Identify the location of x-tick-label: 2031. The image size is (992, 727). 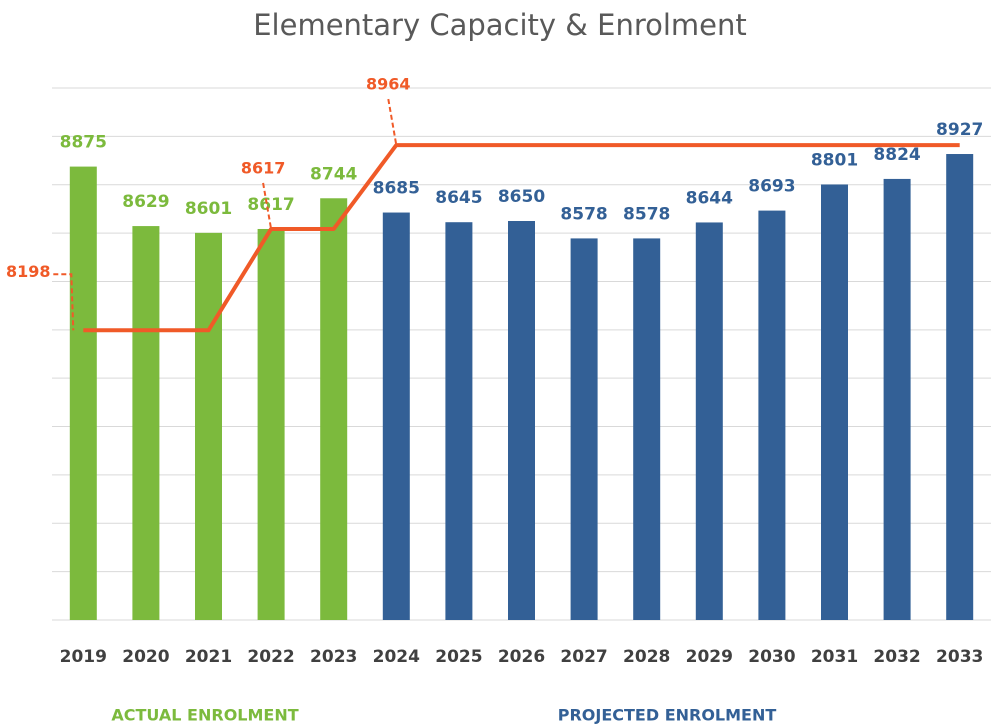
(834, 657).